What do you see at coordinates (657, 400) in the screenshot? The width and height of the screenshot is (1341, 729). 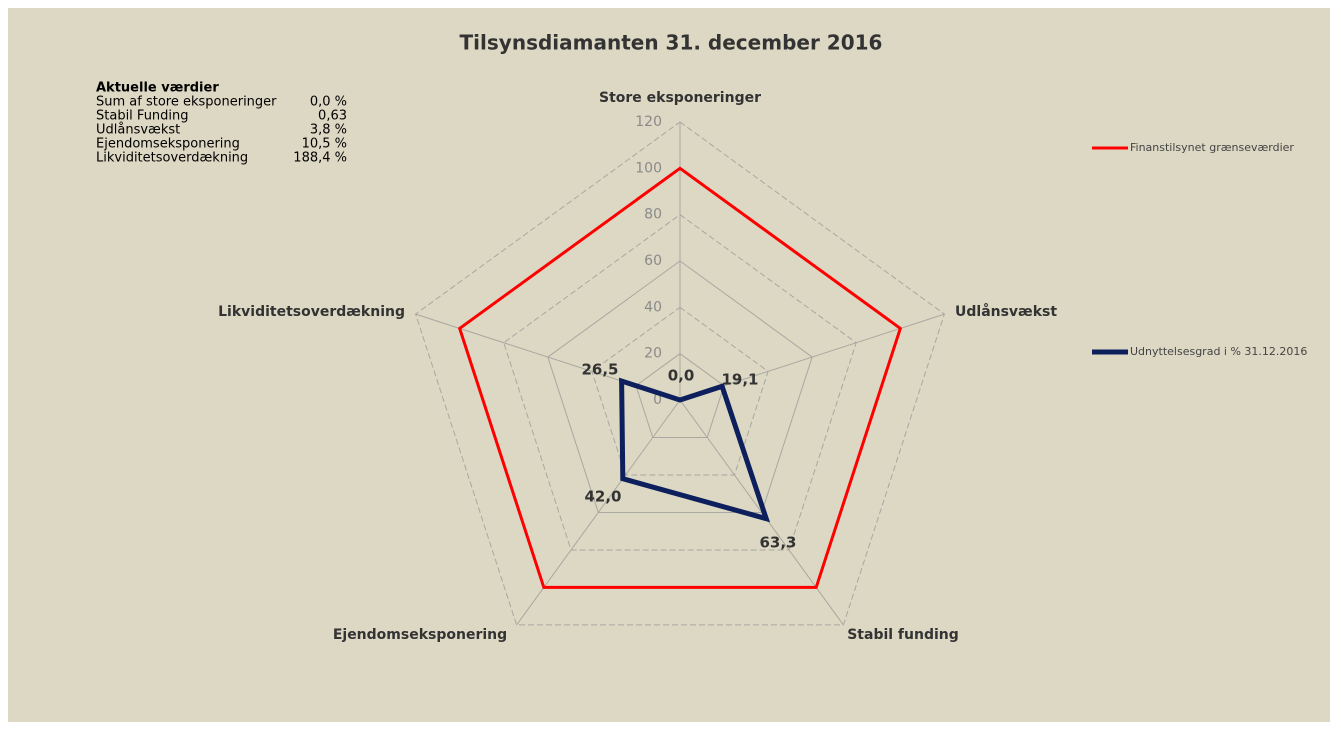 I see `y-tick-label: 0` at bounding box center [657, 400].